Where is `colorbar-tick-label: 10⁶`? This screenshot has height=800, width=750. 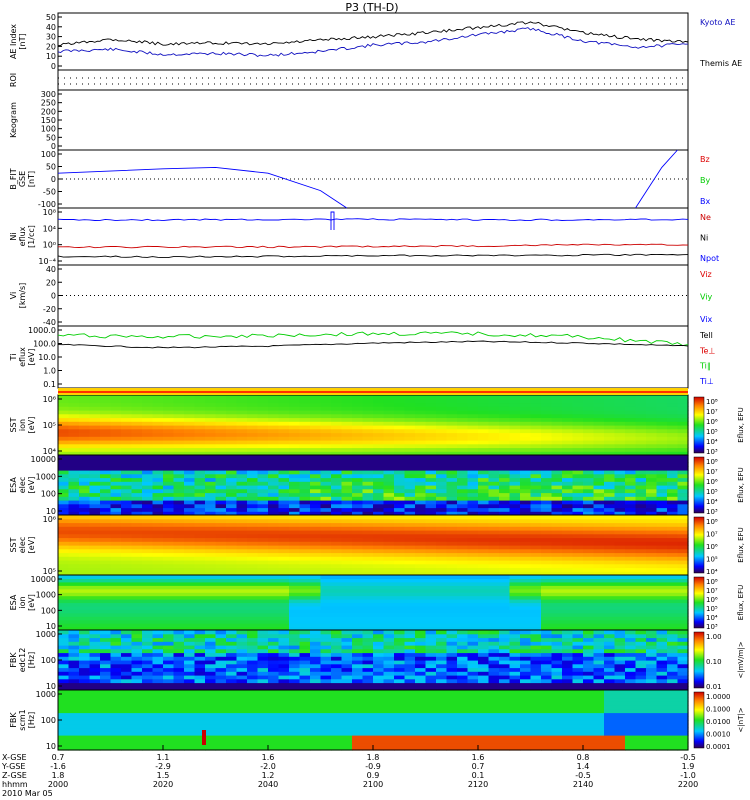
colorbar-tick-label: 10⁶ is located at coordinates (712, 422).